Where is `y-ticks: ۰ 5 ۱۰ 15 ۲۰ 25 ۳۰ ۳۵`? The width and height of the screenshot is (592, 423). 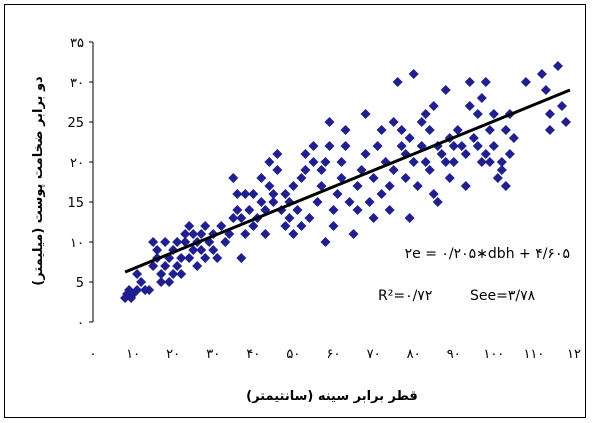
y-ticks: ۰ 5 ۱۰ 15 ۲۰ 25 ۳۰ ۳۵ is located at coordinates (80, 183).